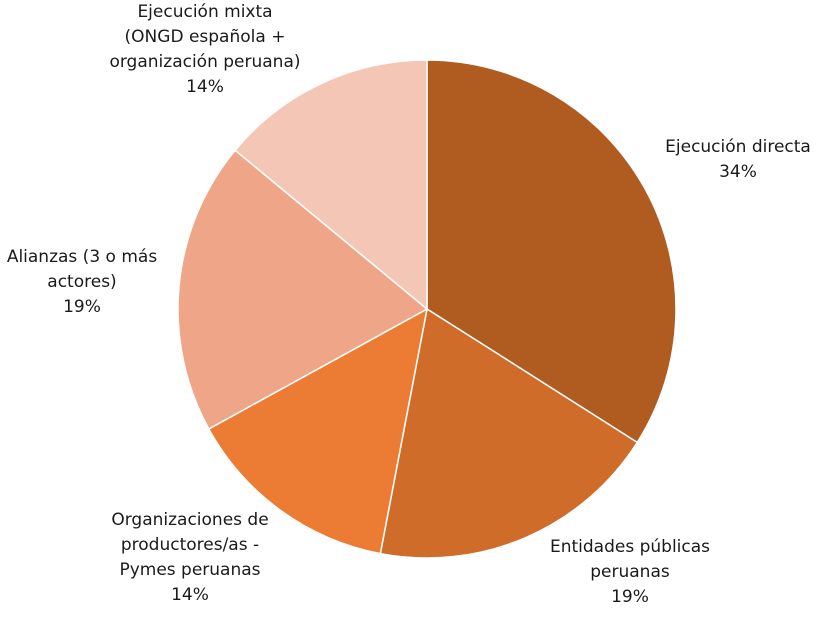 The height and width of the screenshot is (617, 817). What do you see at coordinates (738, 172) in the screenshot?
I see `slice-percent-label: 34%` at bounding box center [738, 172].